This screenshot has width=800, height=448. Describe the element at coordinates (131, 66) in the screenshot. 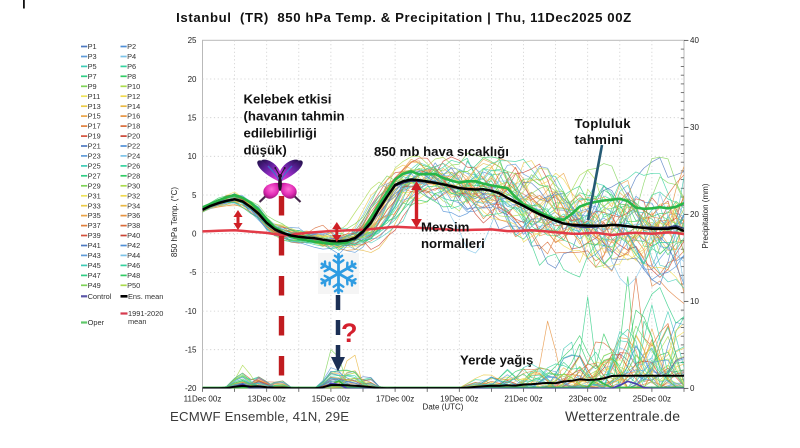

I see `svg-text: P6` at that location.